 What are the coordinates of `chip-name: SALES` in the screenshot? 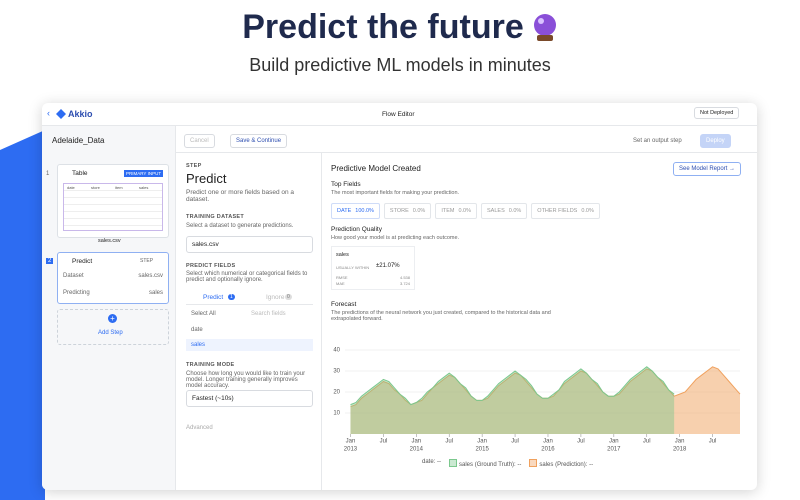 It's located at (496, 211).